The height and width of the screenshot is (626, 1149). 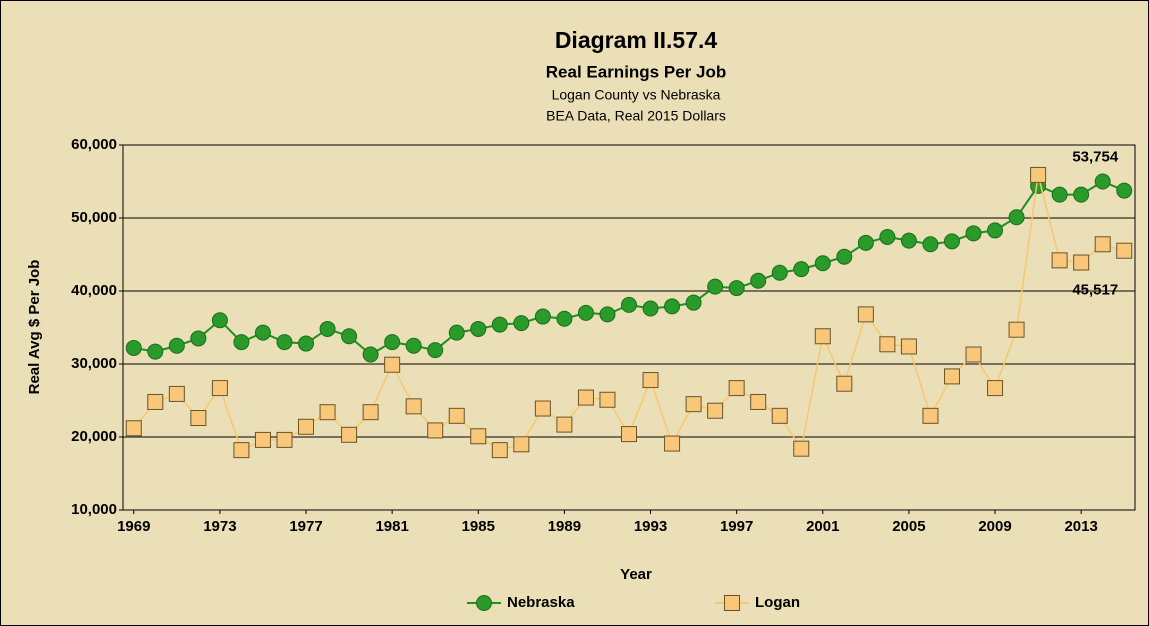 I want to click on x-tick-label: 1973, so click(x=219, y=526).